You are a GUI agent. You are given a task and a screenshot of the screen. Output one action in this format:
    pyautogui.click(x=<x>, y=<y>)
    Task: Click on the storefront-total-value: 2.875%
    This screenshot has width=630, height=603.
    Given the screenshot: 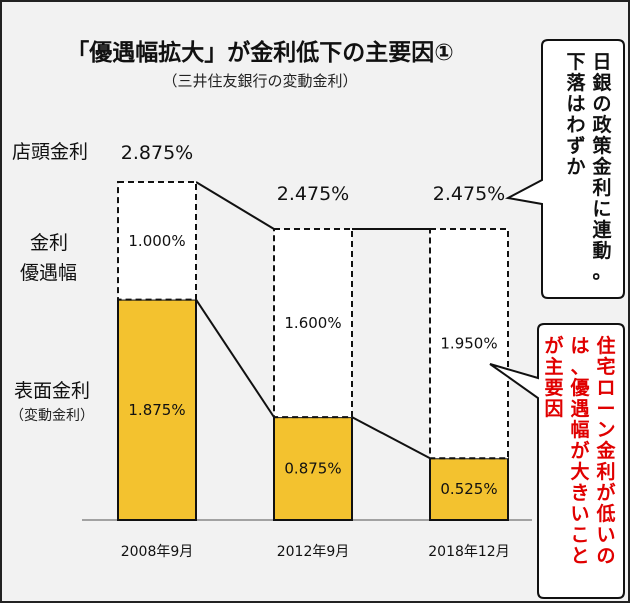 What is the action you would take?
    pyautogui.click(x=157, y=153)
    